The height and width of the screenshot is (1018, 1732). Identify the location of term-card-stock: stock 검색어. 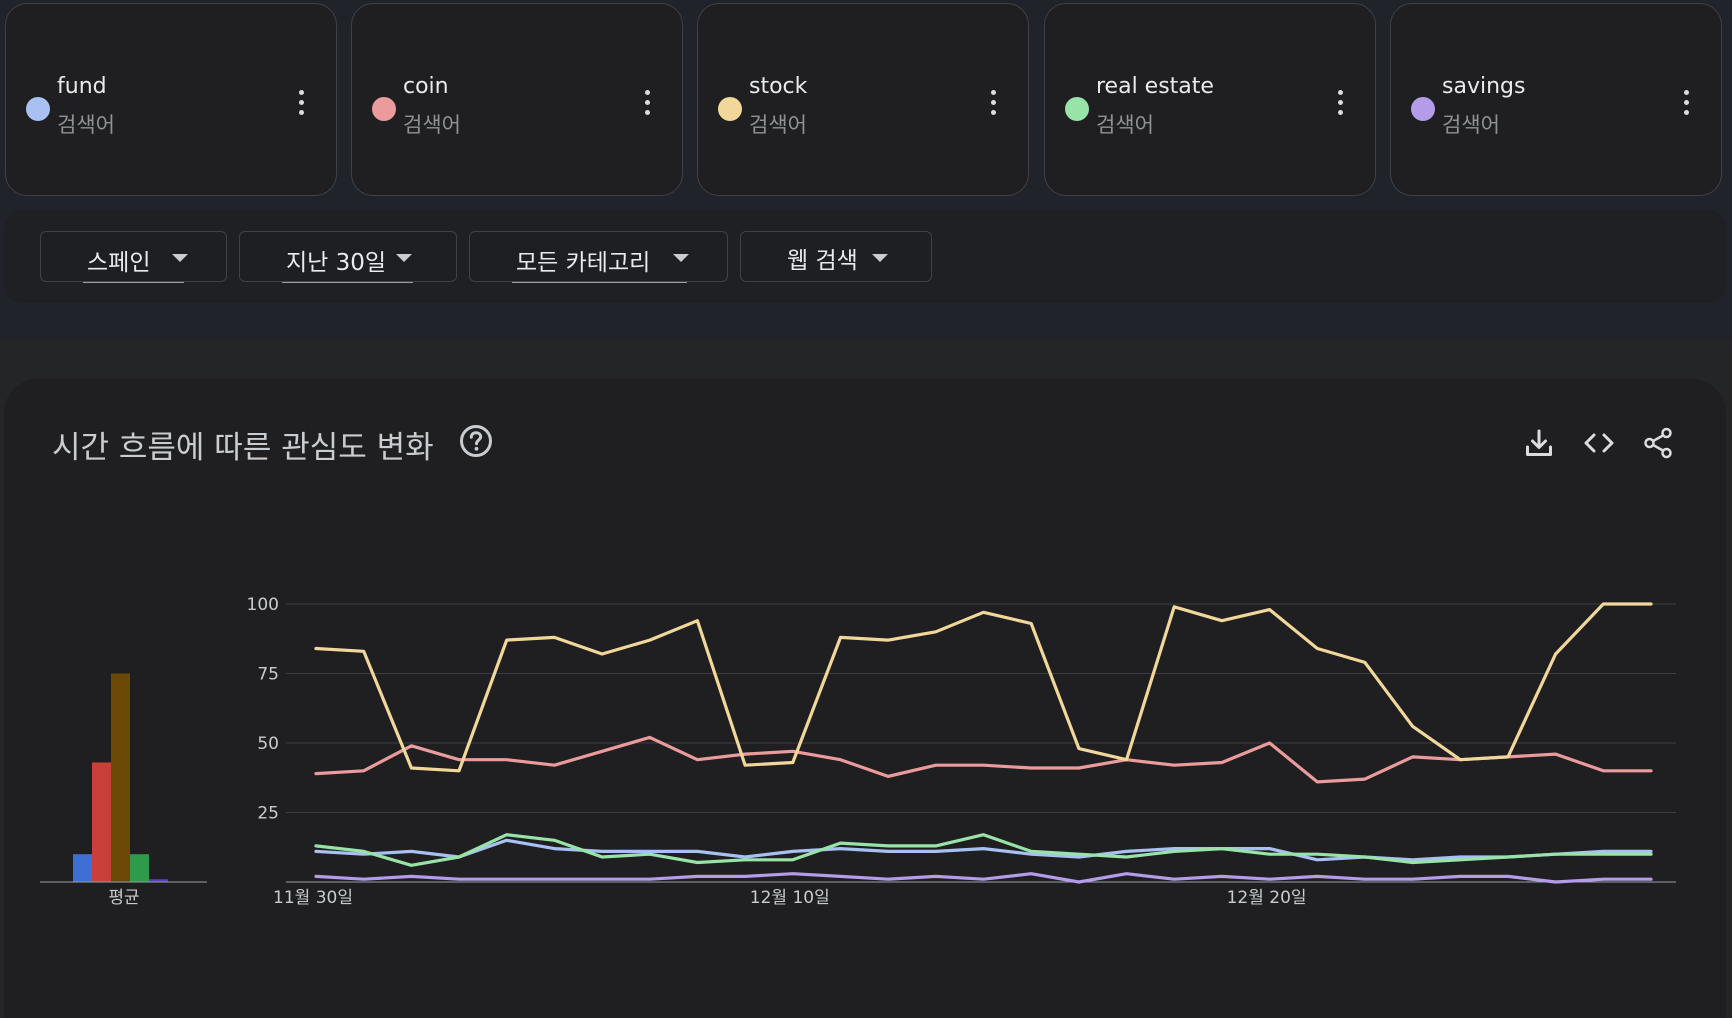
(863, 99).